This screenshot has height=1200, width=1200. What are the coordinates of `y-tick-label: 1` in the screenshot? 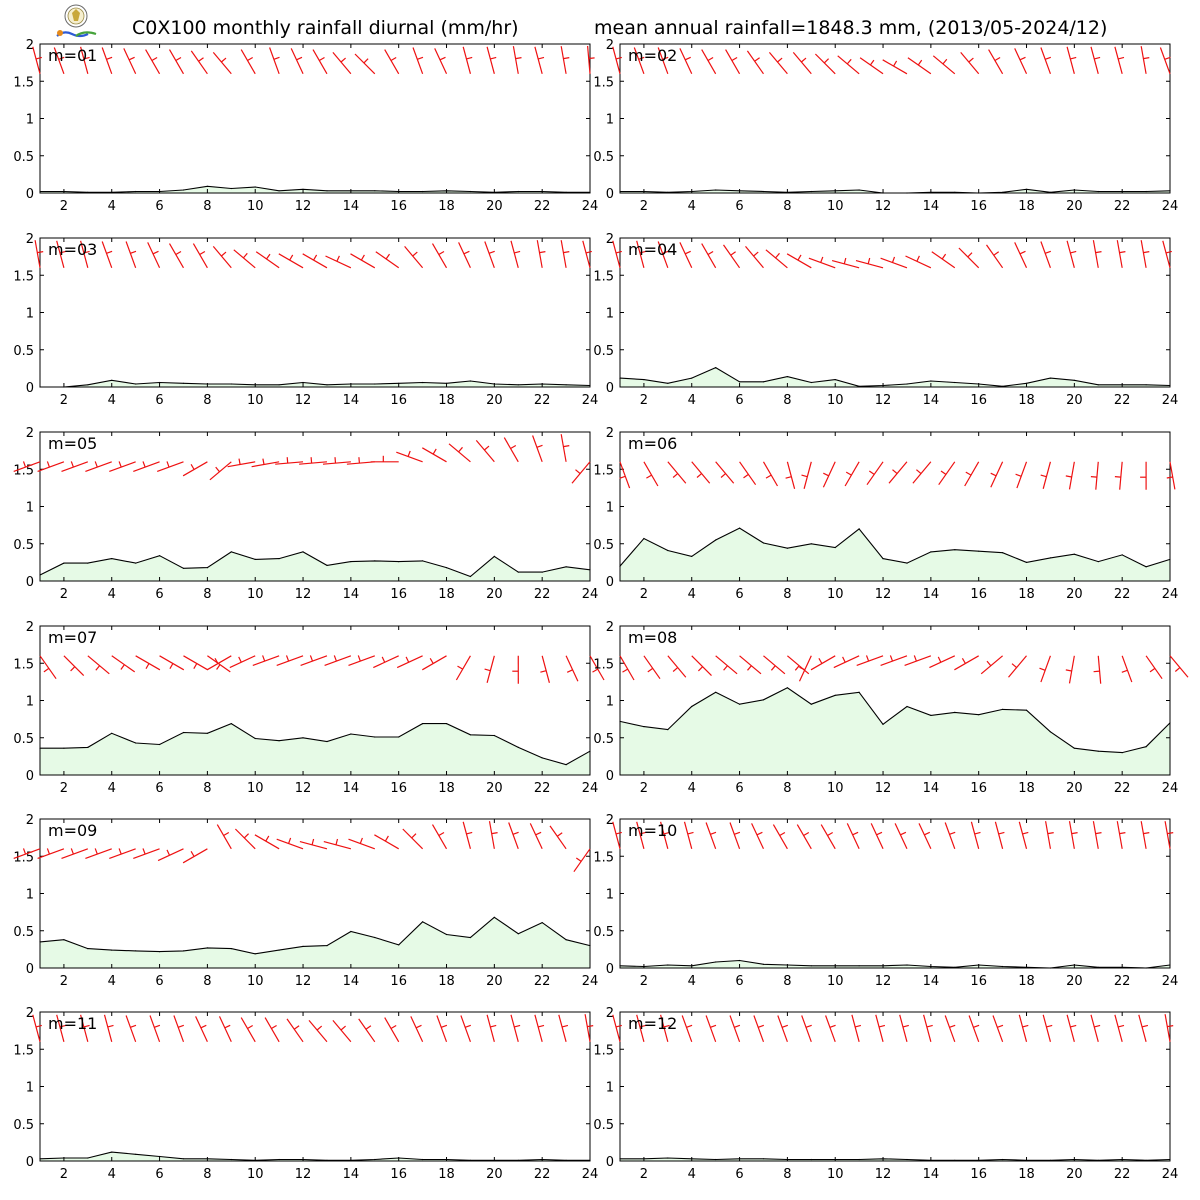 It's located at (30, 895).